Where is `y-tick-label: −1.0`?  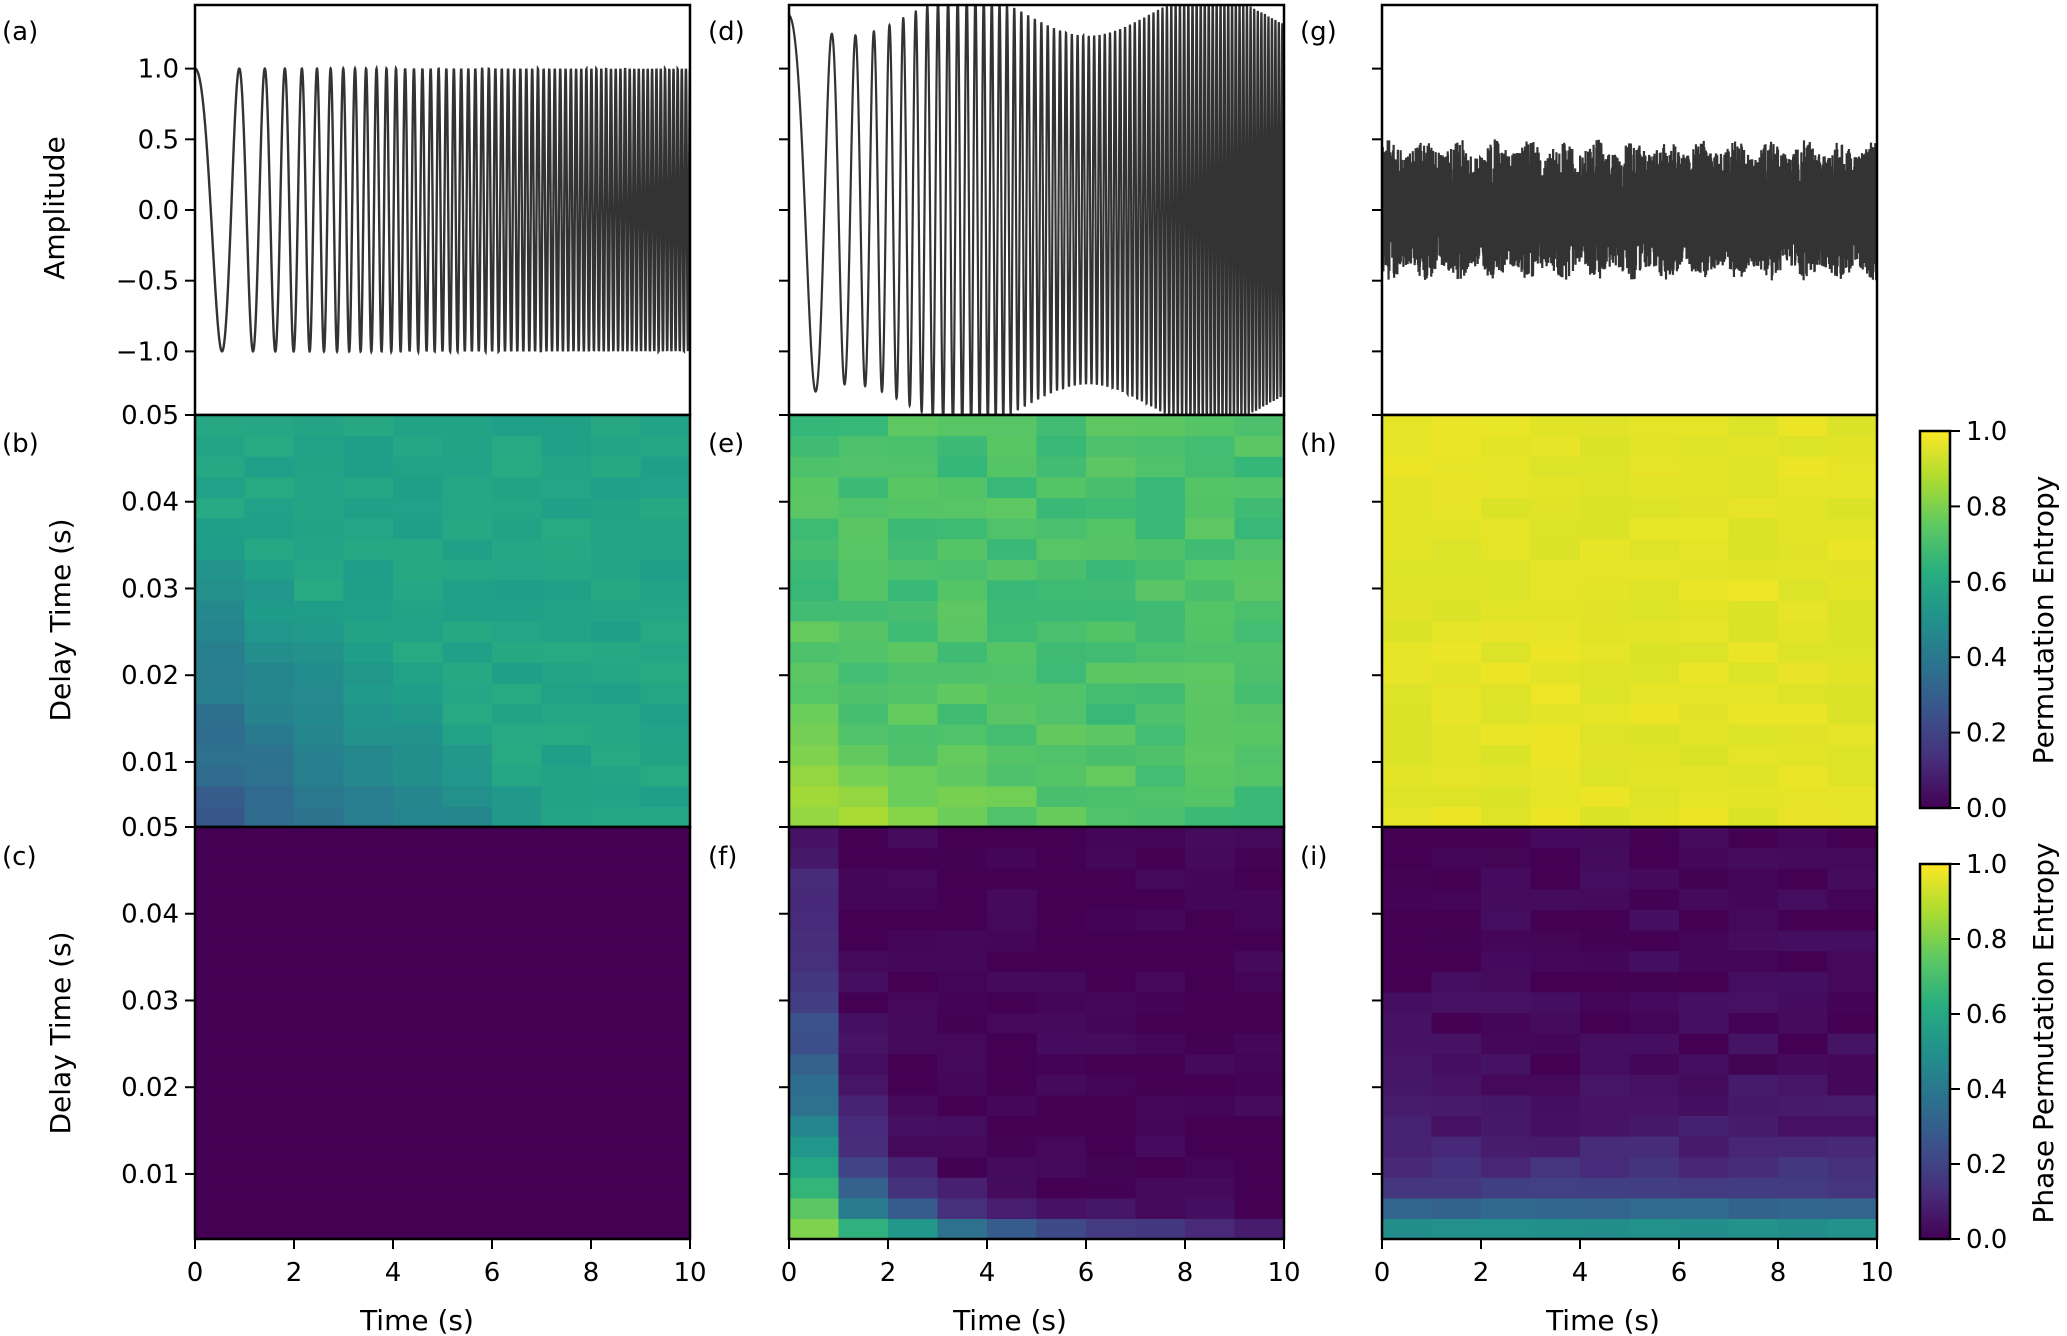 y-tick-label: −1.0 is located at coordinates (147, 352).